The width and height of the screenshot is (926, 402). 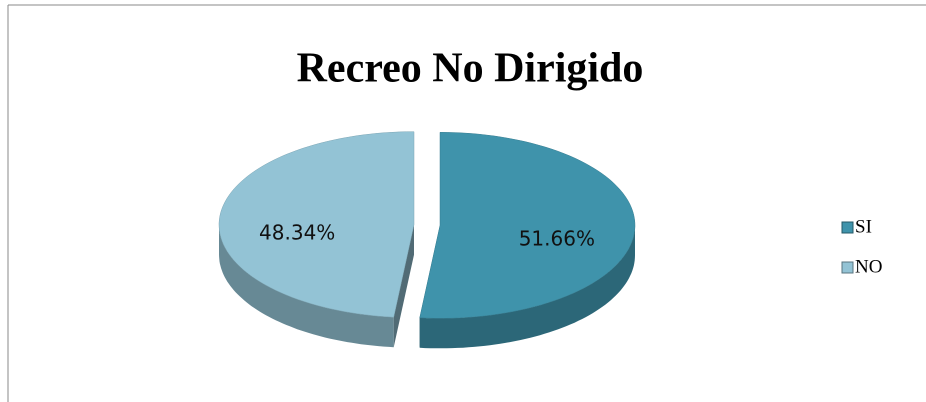 What do you see at coordinates (403, 286) in the screenshot?
I see `slice-cut-face` at bounding box center [403, 286].